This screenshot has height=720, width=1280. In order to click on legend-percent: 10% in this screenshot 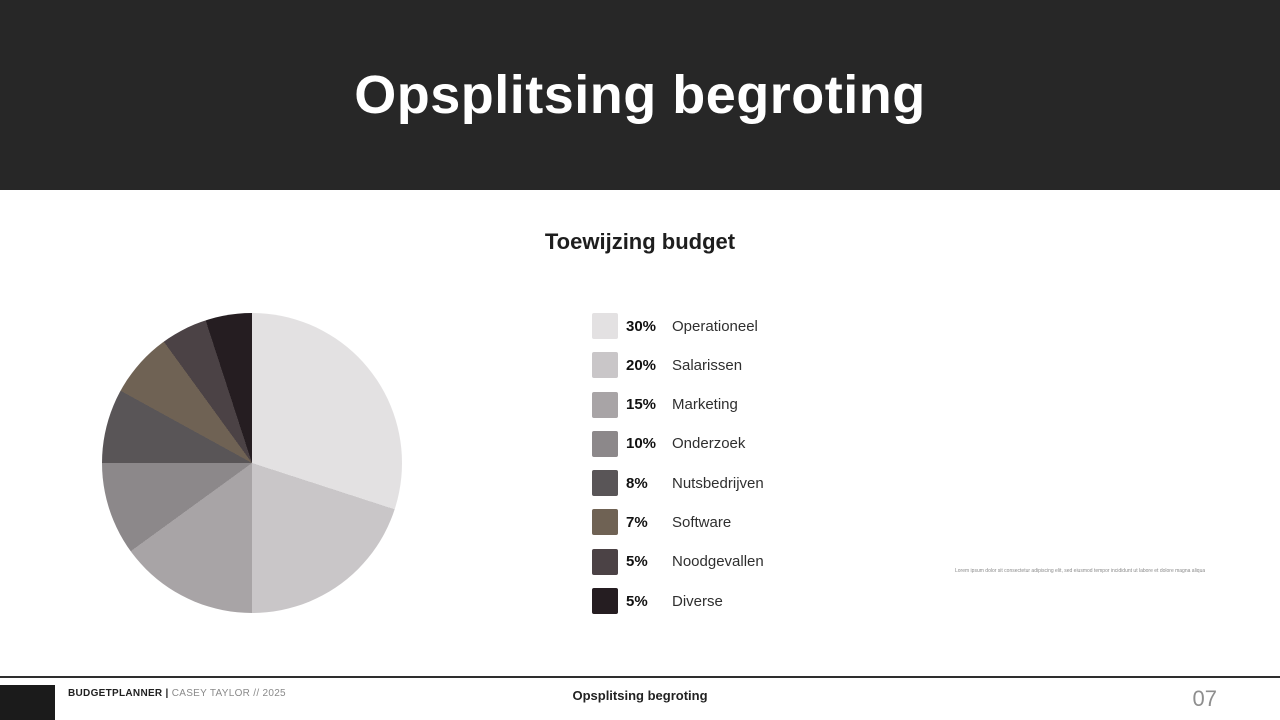, I will do `click(641, 444)`.